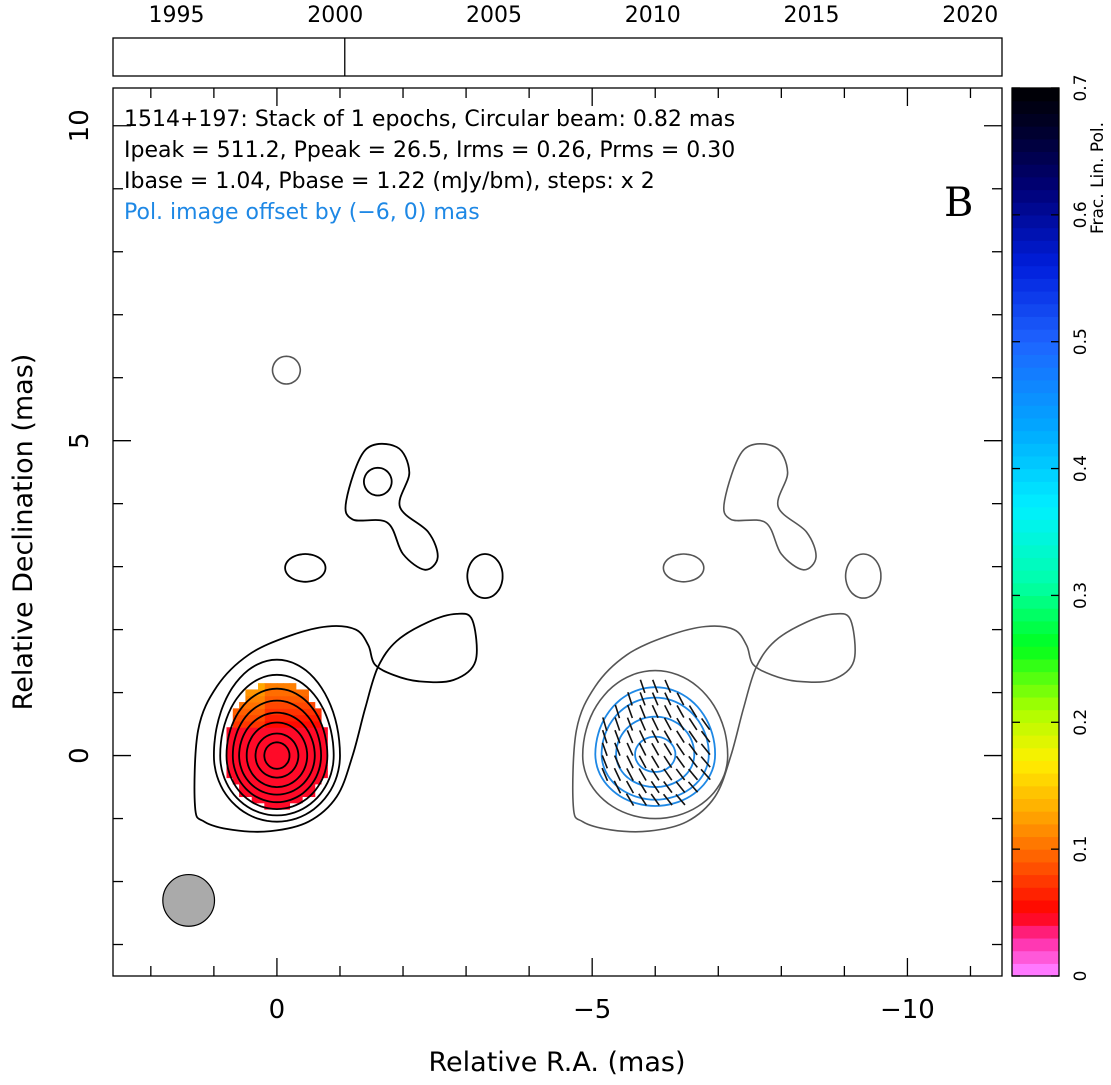 The image size is (1111, 1085). What do you see at coordinates (302, 212) in the screenshot?
I see `annotation-line-4: Pol. image offset by (−6, 0) mas` at bounding box center [302, 212].